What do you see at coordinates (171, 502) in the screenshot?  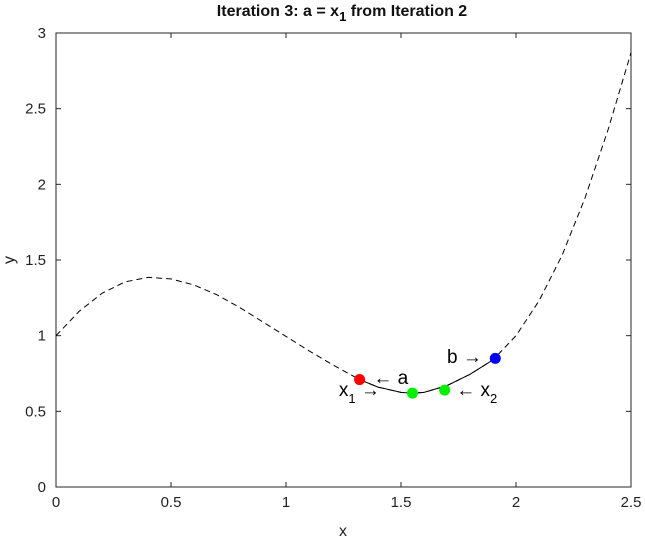 I see `x-tick-label: 0.5` at bounding box center [171, 502].